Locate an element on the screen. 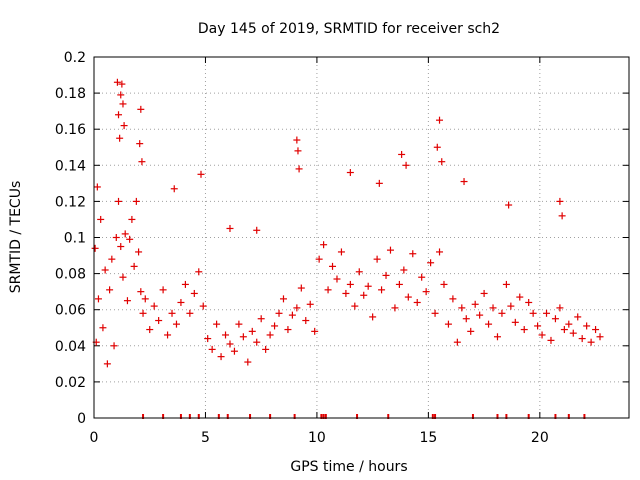 The image size is (640, 480). y-tick-label: 0.1 is located at coordinates (75, 239).